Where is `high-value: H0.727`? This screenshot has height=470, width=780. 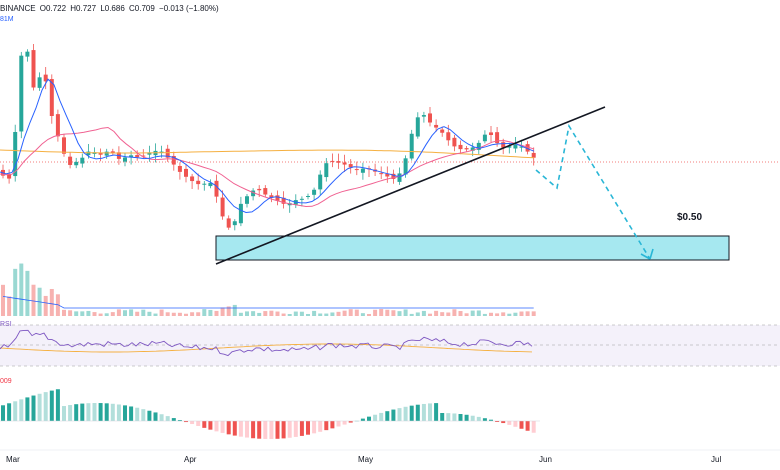
high-value: H0.727 is located at coordinates (83, 8).